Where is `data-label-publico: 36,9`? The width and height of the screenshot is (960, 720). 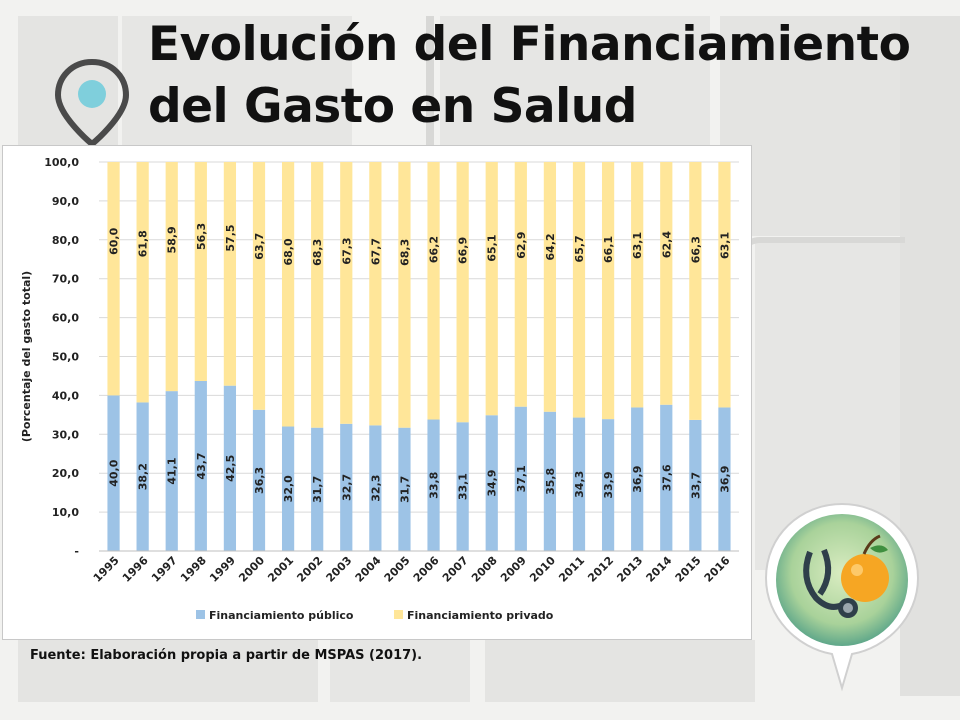
data-label-publico: 36,9 is located at coordinates (724, 479).